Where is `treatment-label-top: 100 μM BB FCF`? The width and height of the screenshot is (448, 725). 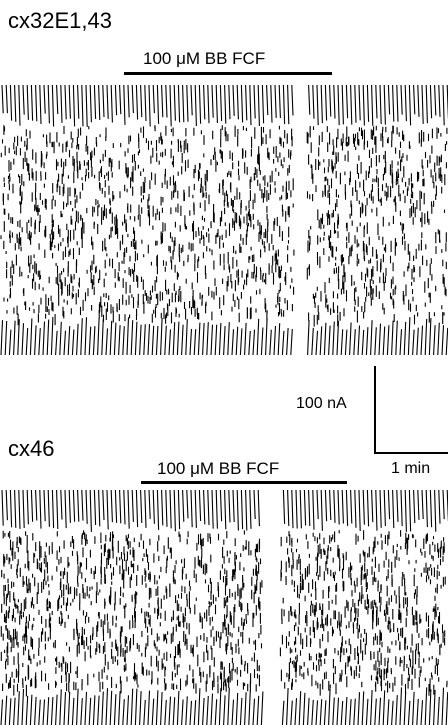 treatment-label-top: 100 μM BB FCF is located at coordinates (204, 58).